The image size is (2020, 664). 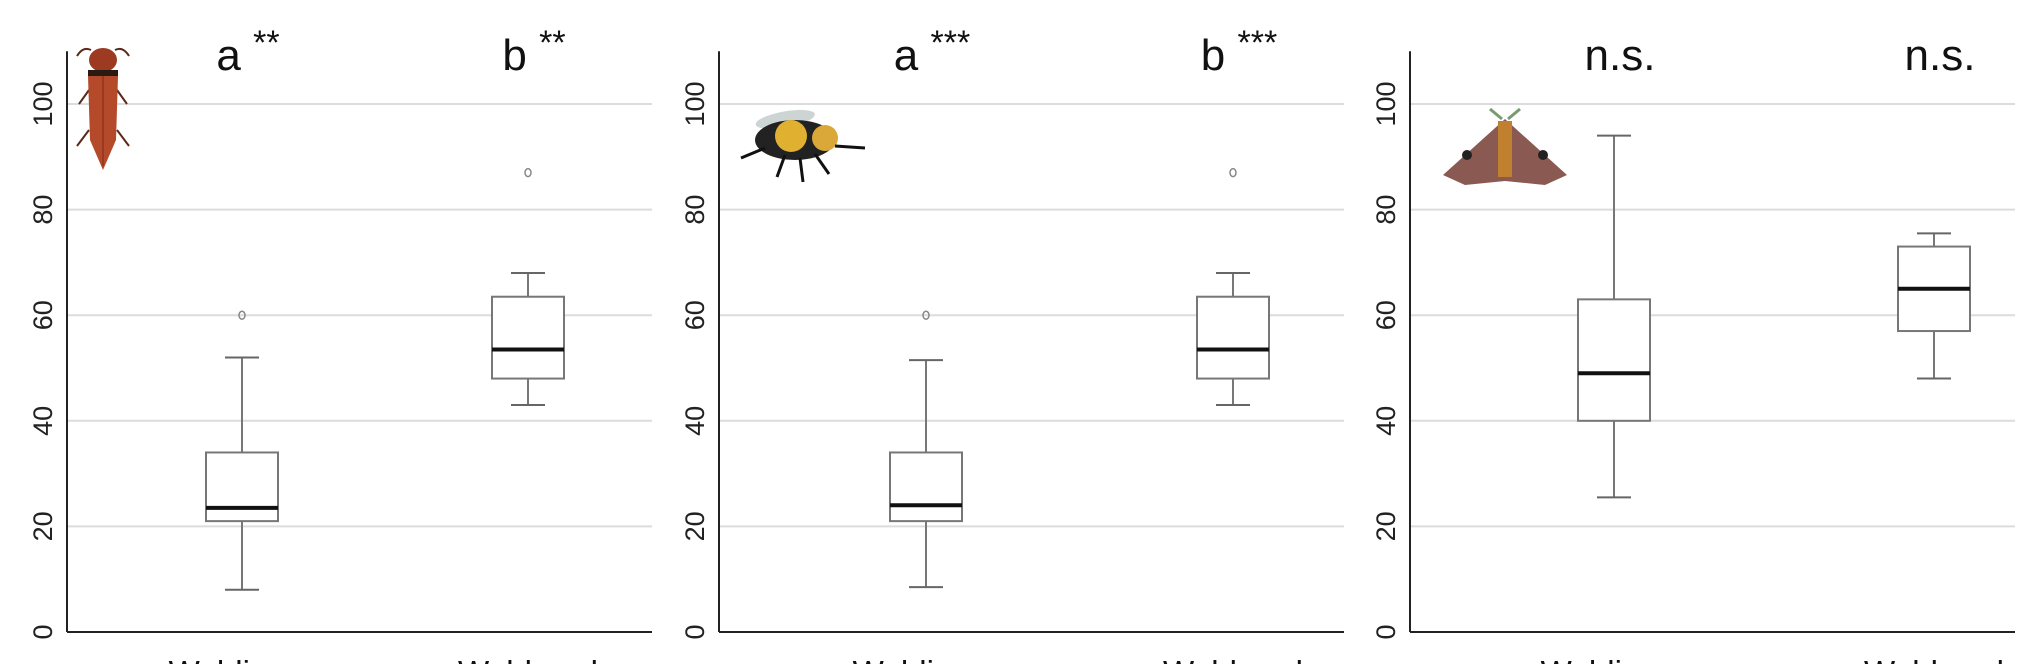 I want to click on bee-stripe, so click(x=791, y=136).